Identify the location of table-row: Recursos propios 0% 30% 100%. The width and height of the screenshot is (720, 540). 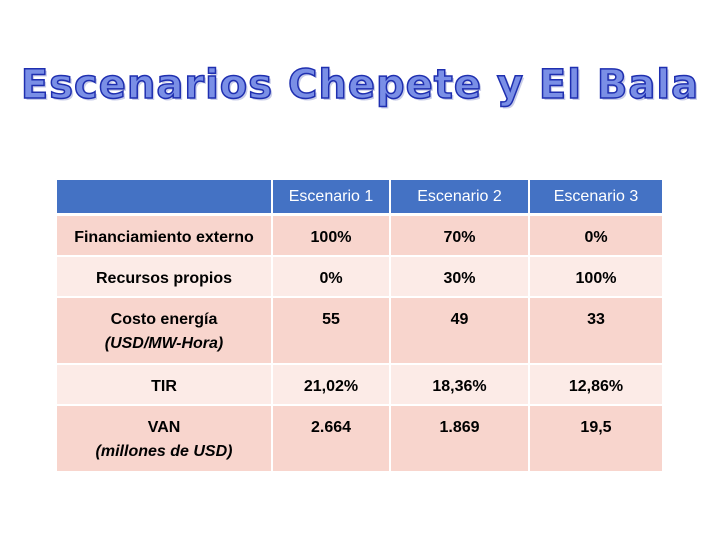
(360, 277).